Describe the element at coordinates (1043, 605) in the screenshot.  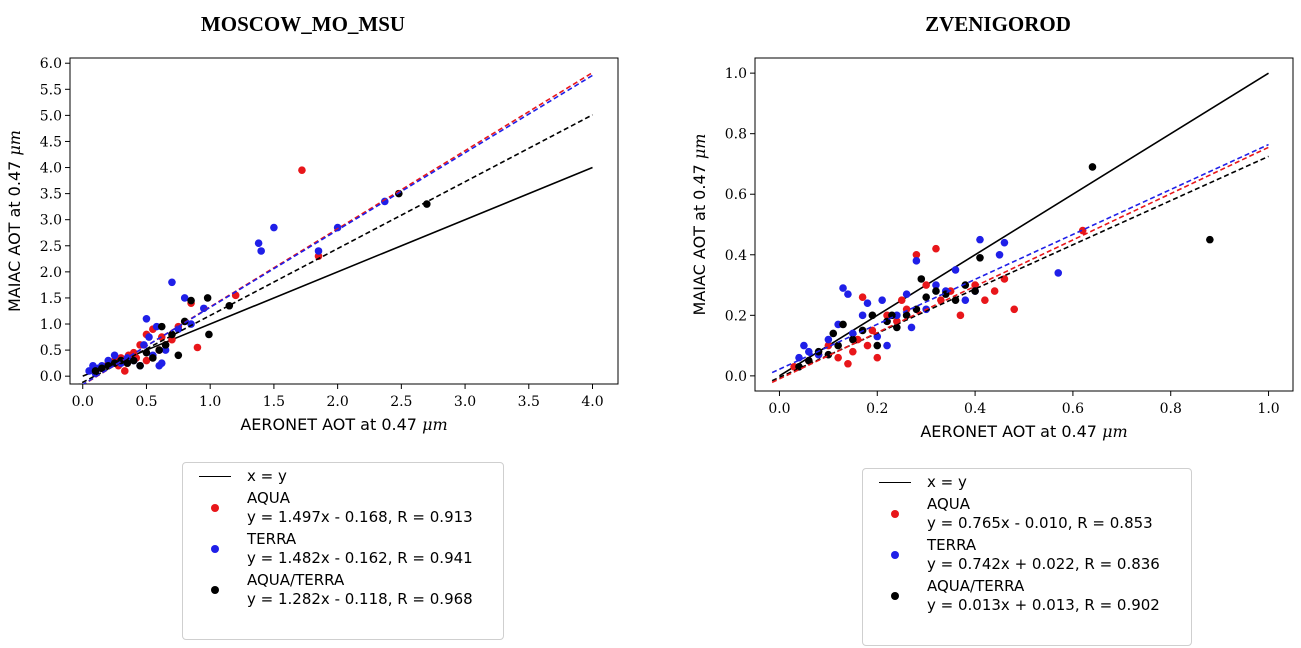
I see `legend-series-equation: y = 0.013x + 0.013, R = 0.902` at that location.